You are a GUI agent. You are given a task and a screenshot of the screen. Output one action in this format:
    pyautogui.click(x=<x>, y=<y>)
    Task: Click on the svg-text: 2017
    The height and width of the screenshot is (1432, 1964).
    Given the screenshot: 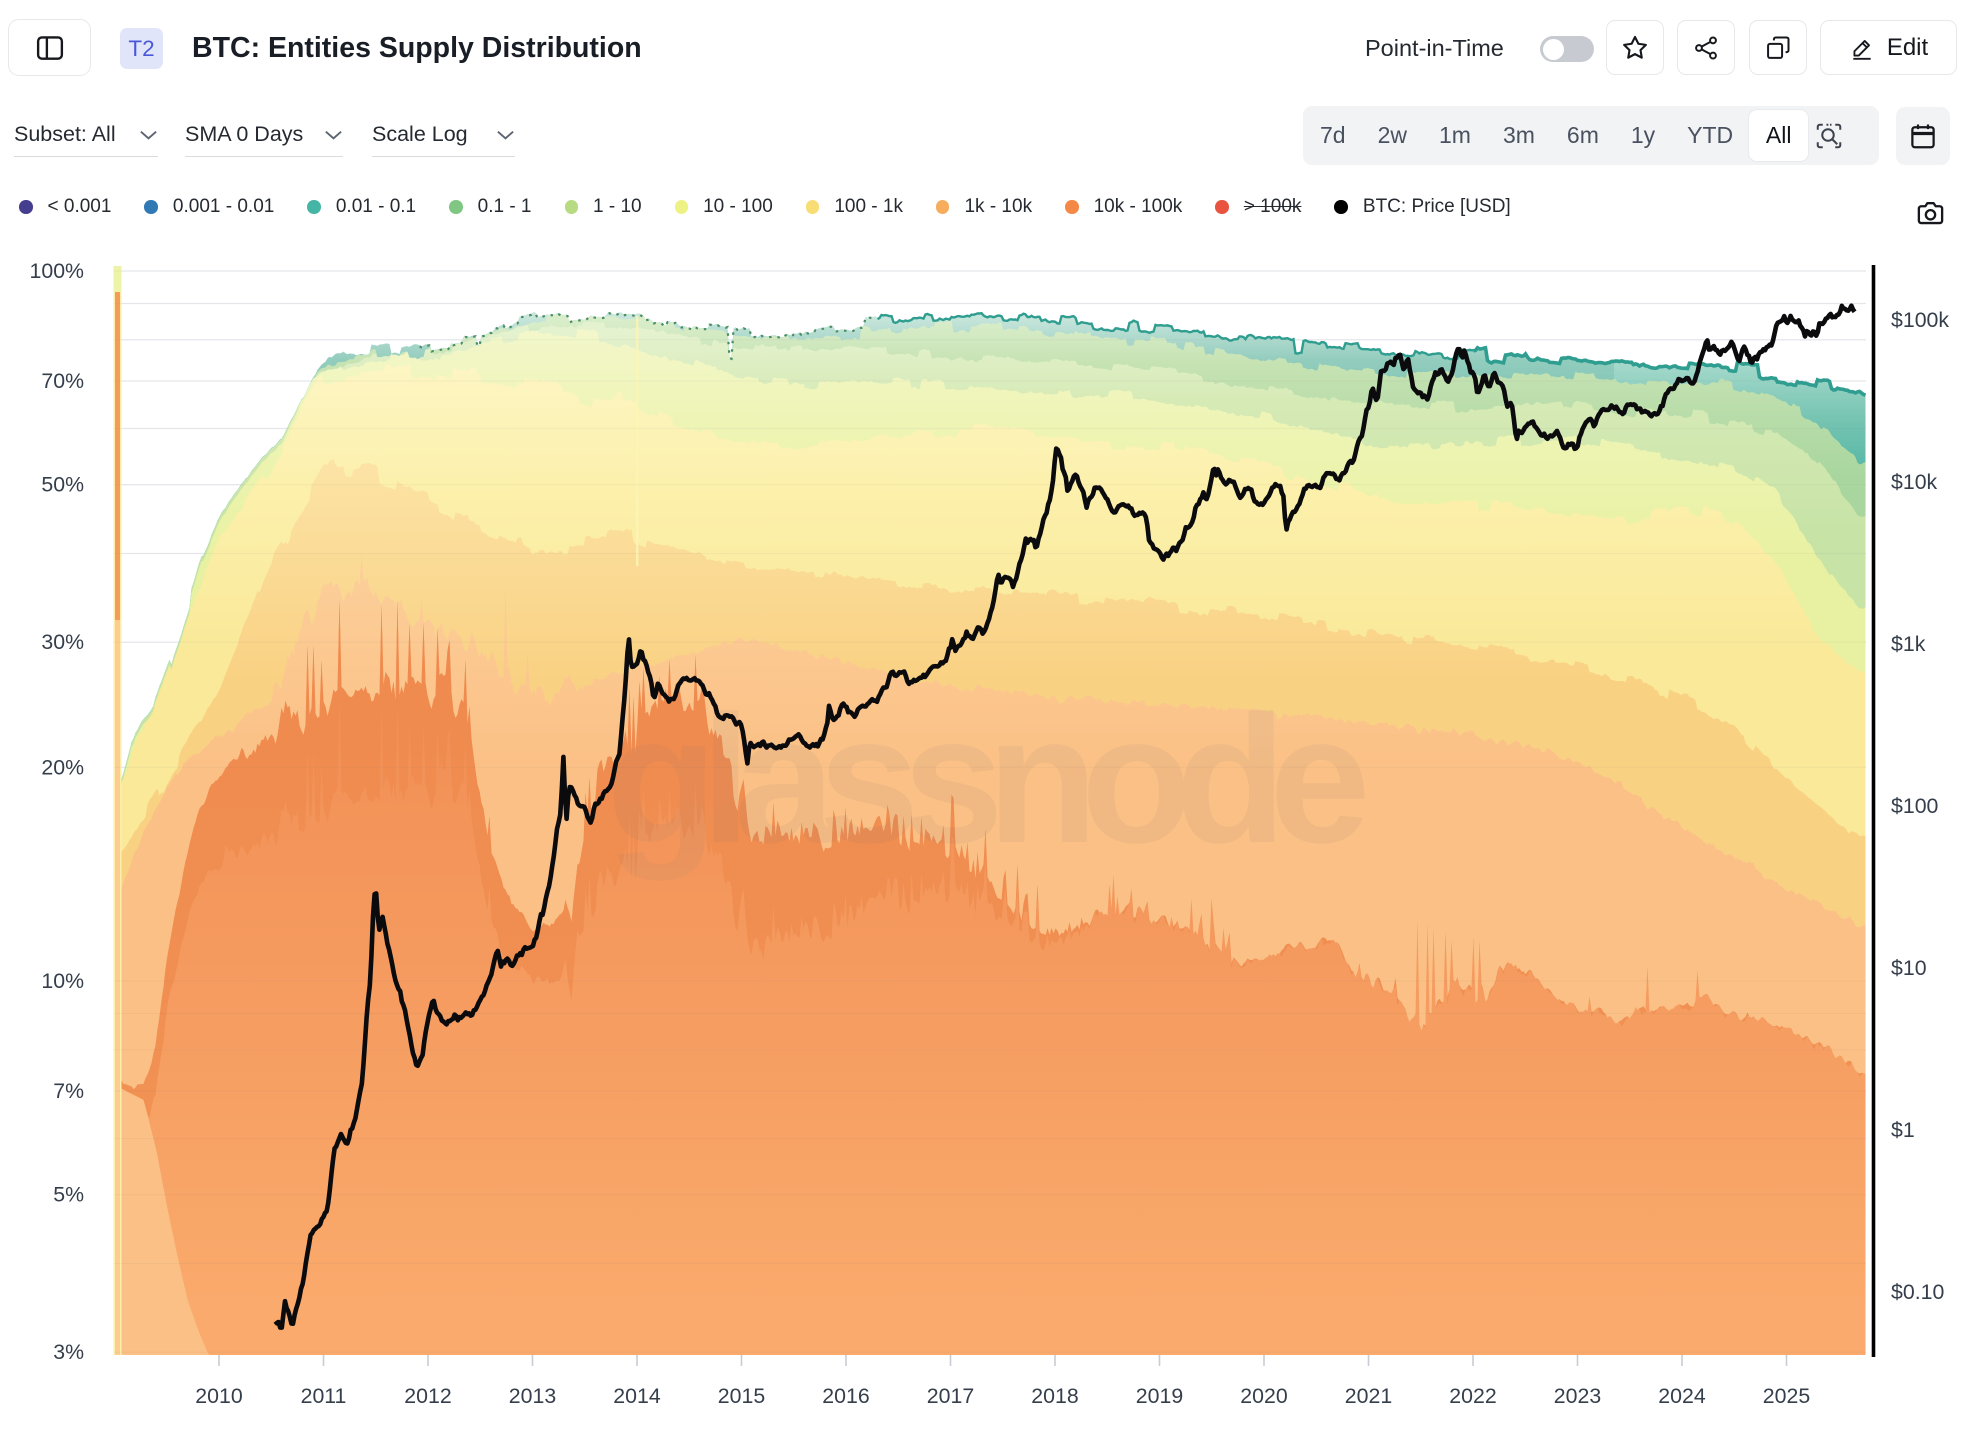 What is the action you would take?
    pyautogui.click(x=950, y=1396)
    